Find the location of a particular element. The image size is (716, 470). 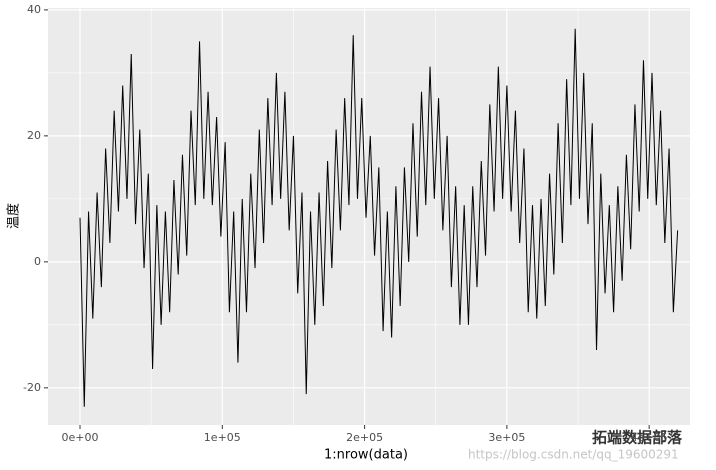

x-tick-label: 2e+05 is located at coordinates (364, 437).